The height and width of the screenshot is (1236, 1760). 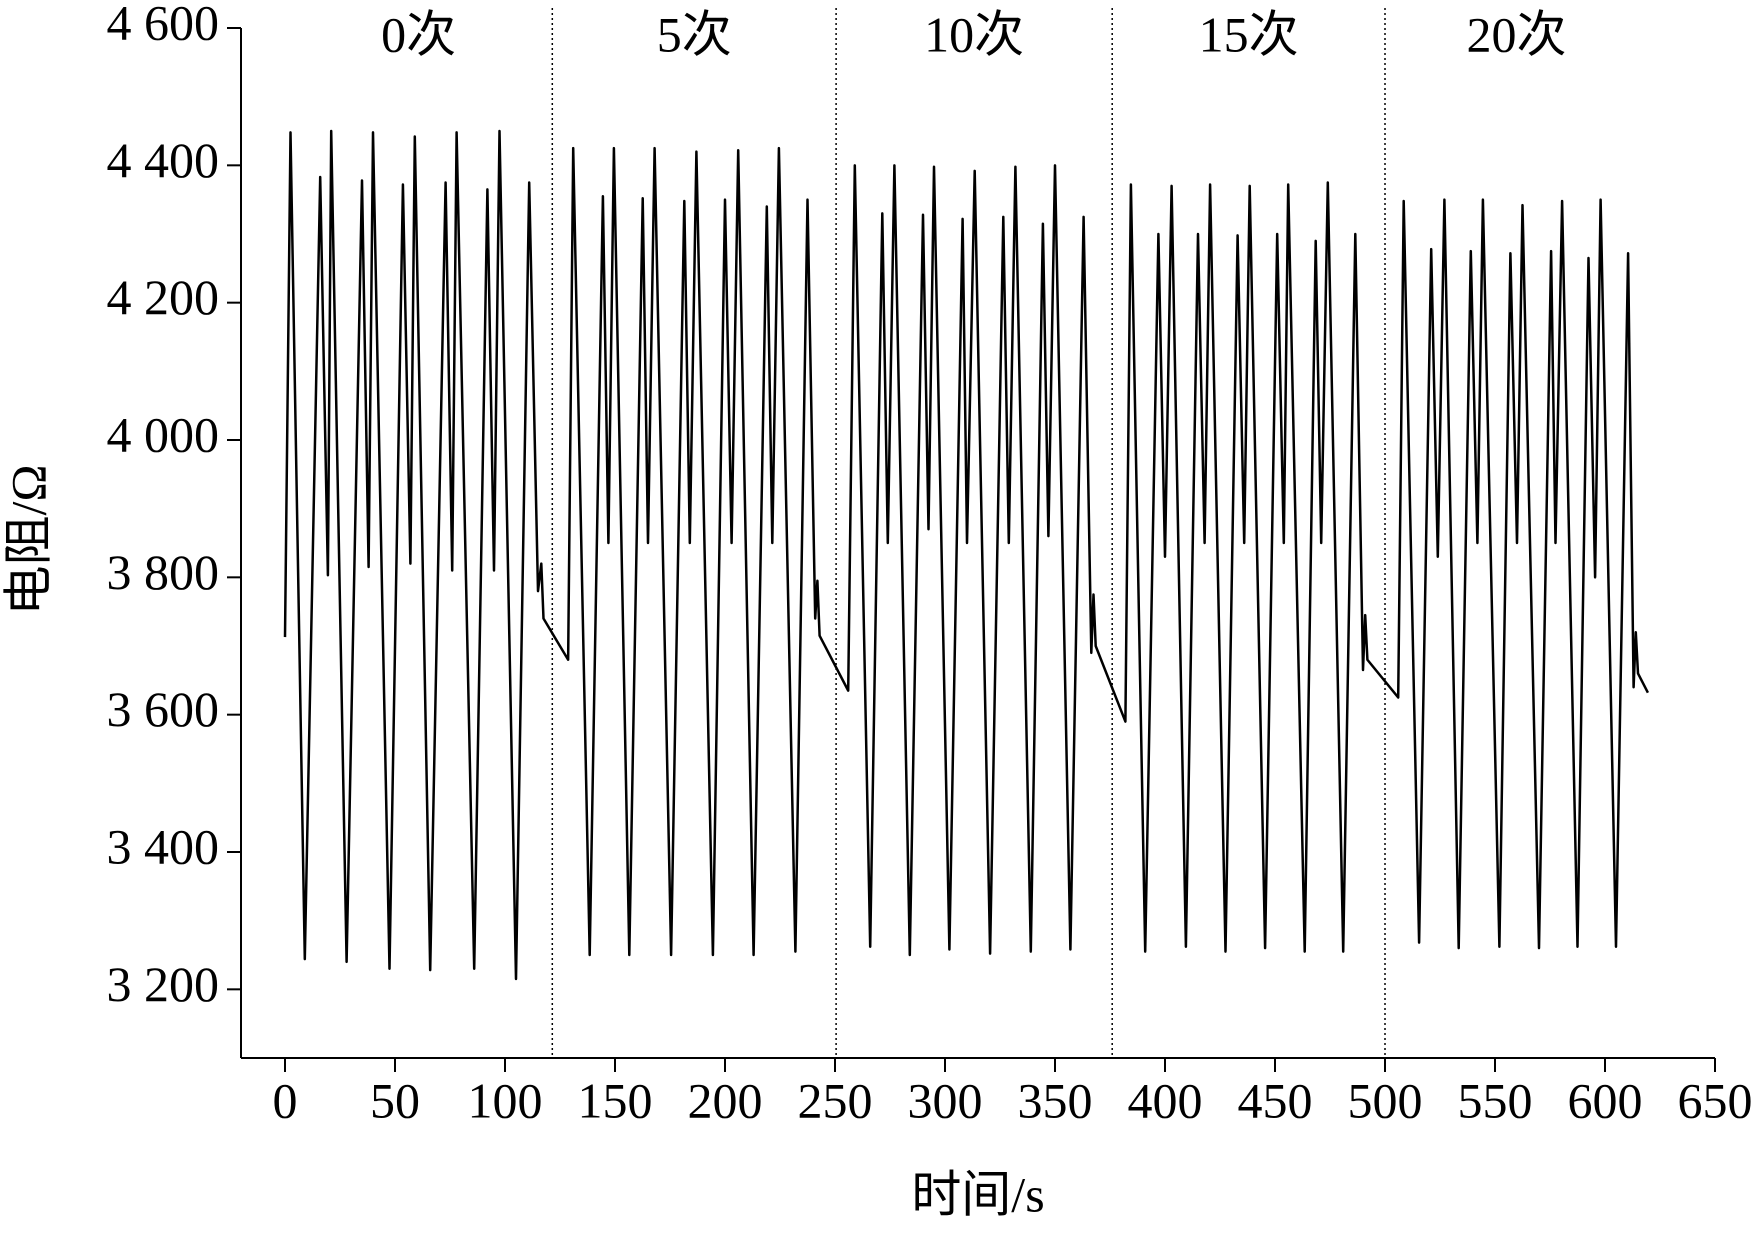 I want to click on x-axis-label: 时间/s, so click(x=977, y=1194).